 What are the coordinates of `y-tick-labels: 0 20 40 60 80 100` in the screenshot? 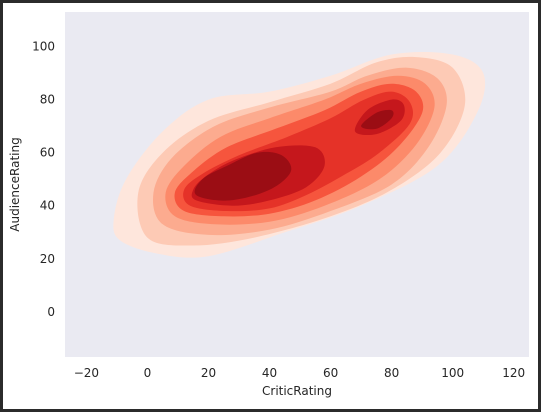 It's located at (43, 179).